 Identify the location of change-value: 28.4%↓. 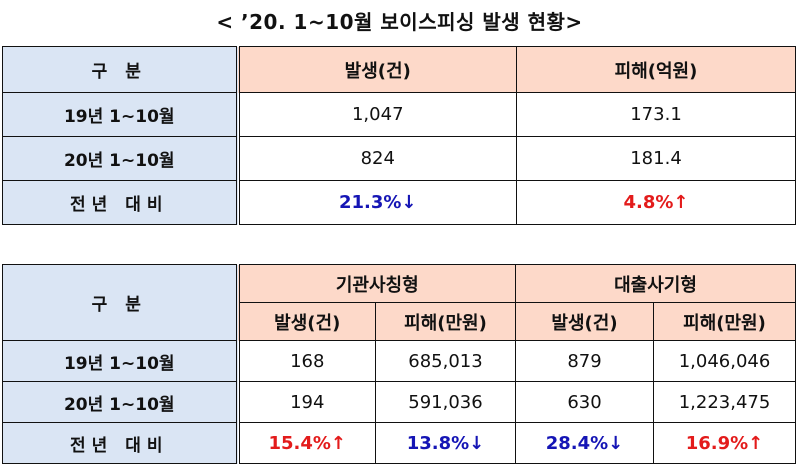
(584, 443).